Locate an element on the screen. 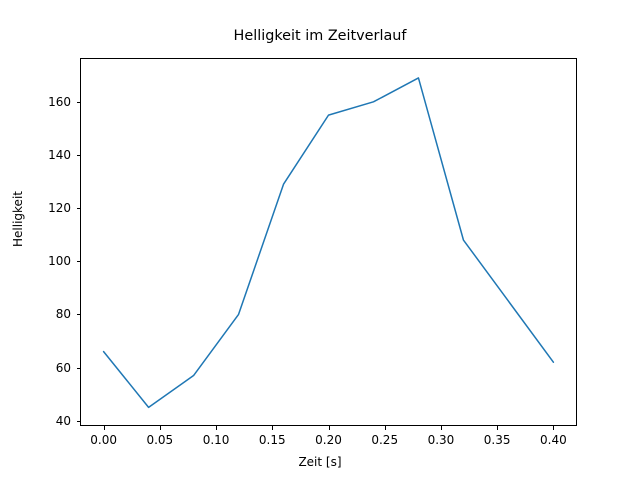  y-tick-label: 60 is located at coordinates (63, 367).